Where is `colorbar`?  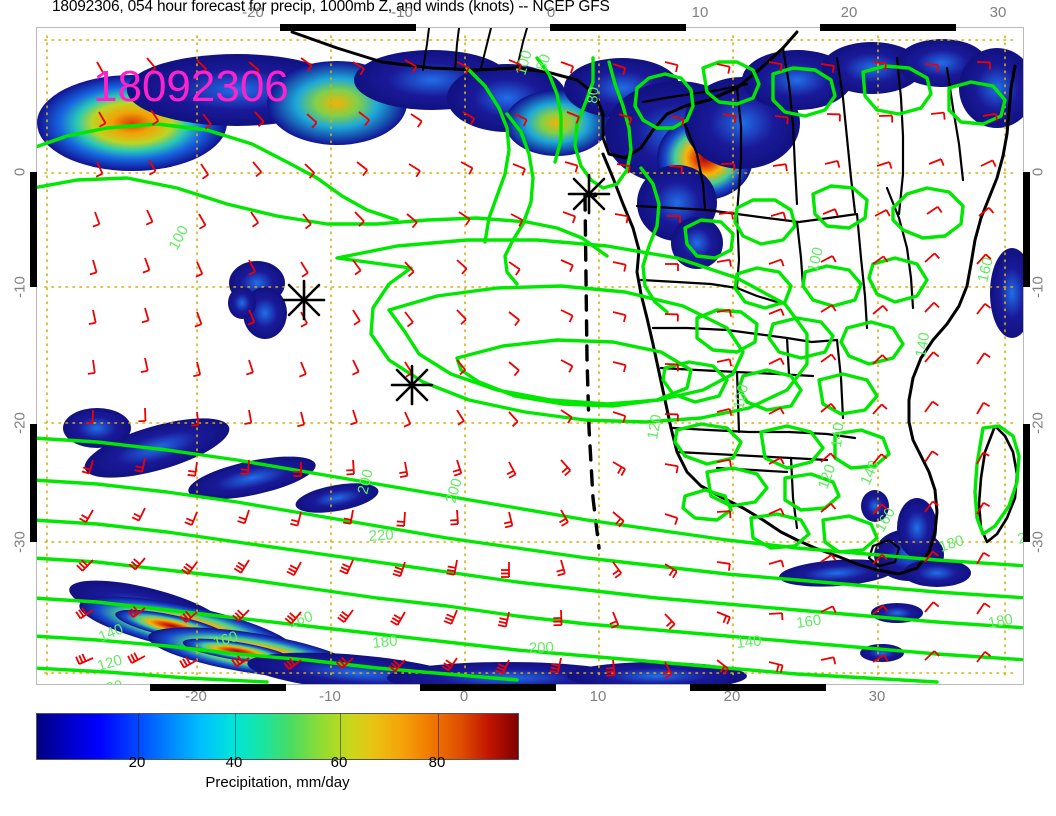 colorbar is located at coordinates (277, 737).